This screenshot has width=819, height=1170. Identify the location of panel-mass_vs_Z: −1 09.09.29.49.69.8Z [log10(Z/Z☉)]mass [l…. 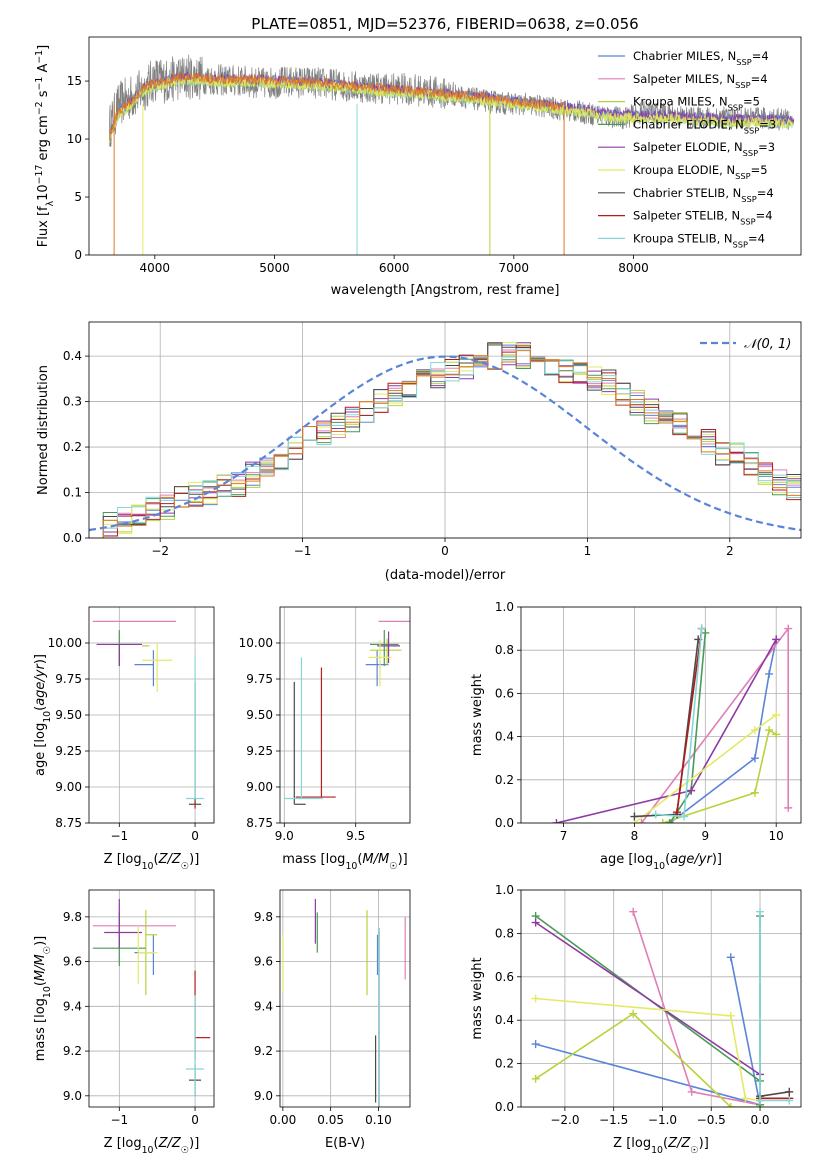
(124, 1022).